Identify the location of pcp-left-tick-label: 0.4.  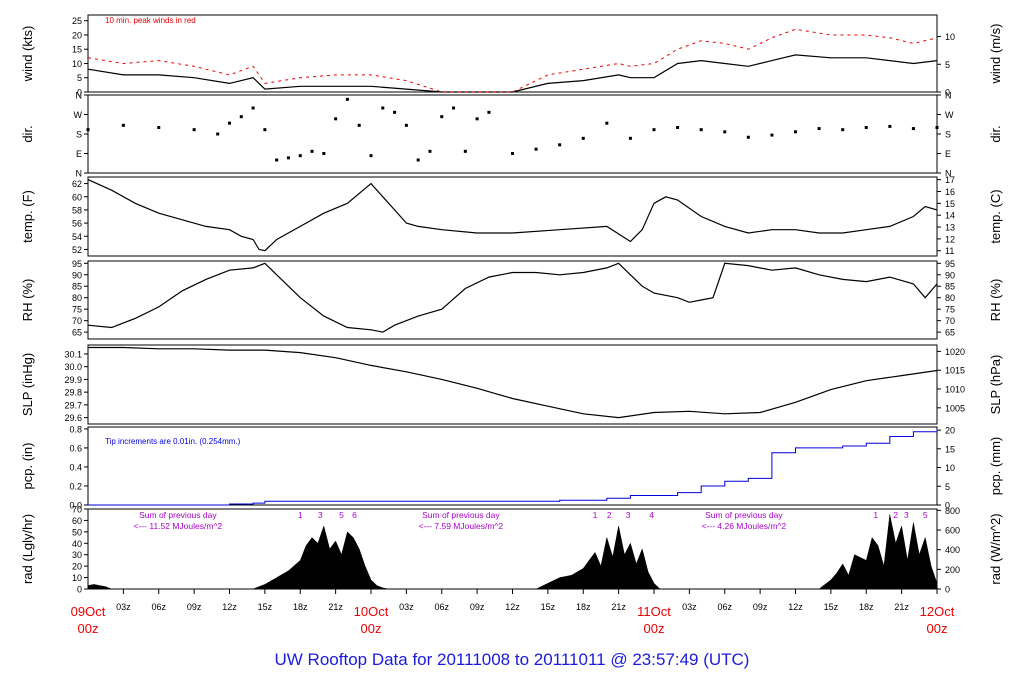
(75, 467).